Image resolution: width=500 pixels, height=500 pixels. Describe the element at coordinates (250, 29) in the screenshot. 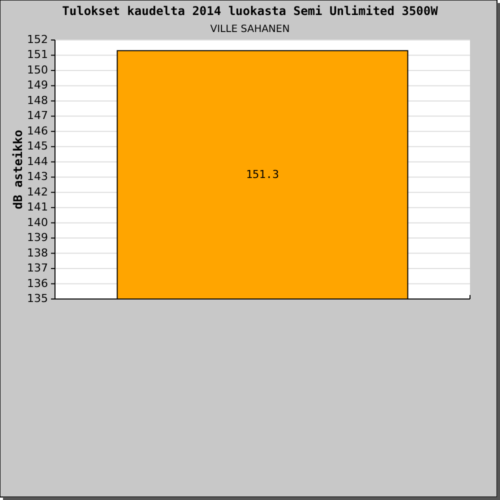

I see `chart-subtitle: VILLE SAHANEN` at that location.